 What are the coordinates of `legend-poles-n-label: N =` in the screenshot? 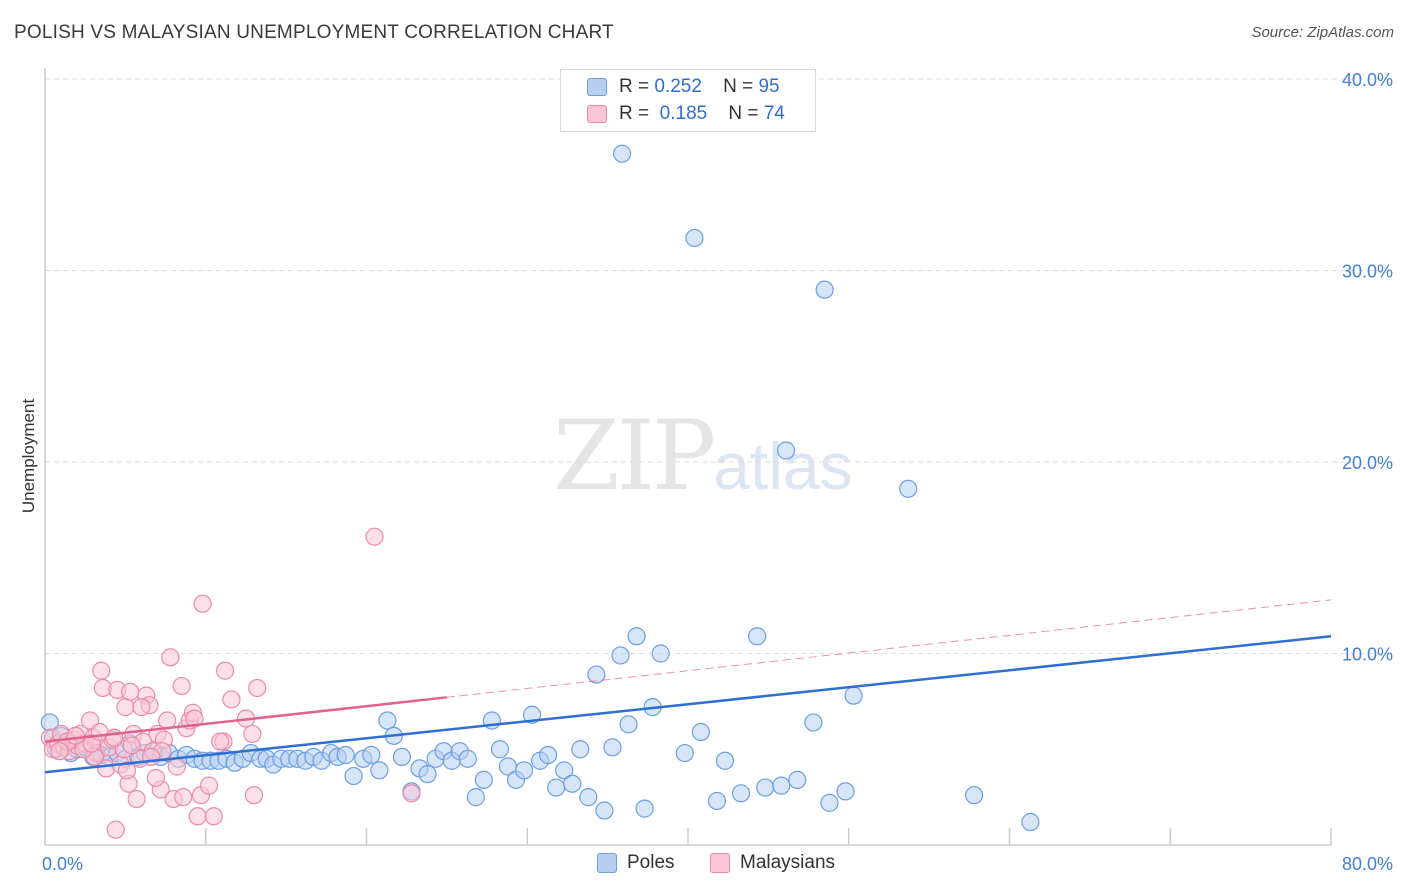 It's located at (738, 86).